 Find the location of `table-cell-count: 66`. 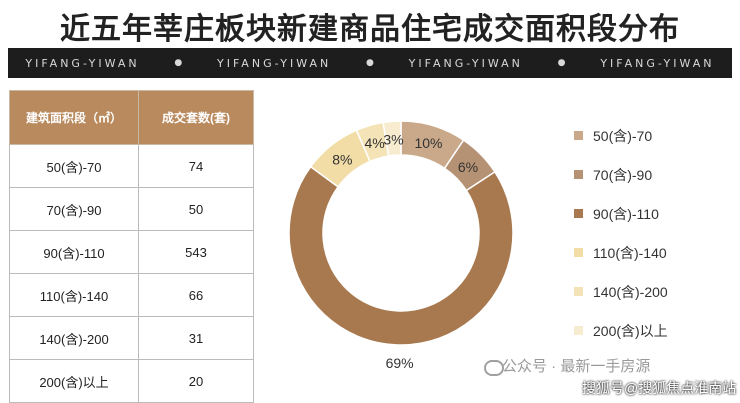

table-cell-count: 66 is located at coordinates (196, 295).